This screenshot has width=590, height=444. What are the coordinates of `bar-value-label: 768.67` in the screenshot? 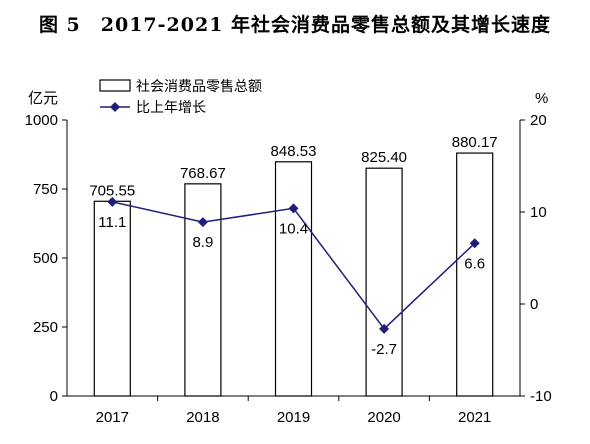 It's located at (203, 173).